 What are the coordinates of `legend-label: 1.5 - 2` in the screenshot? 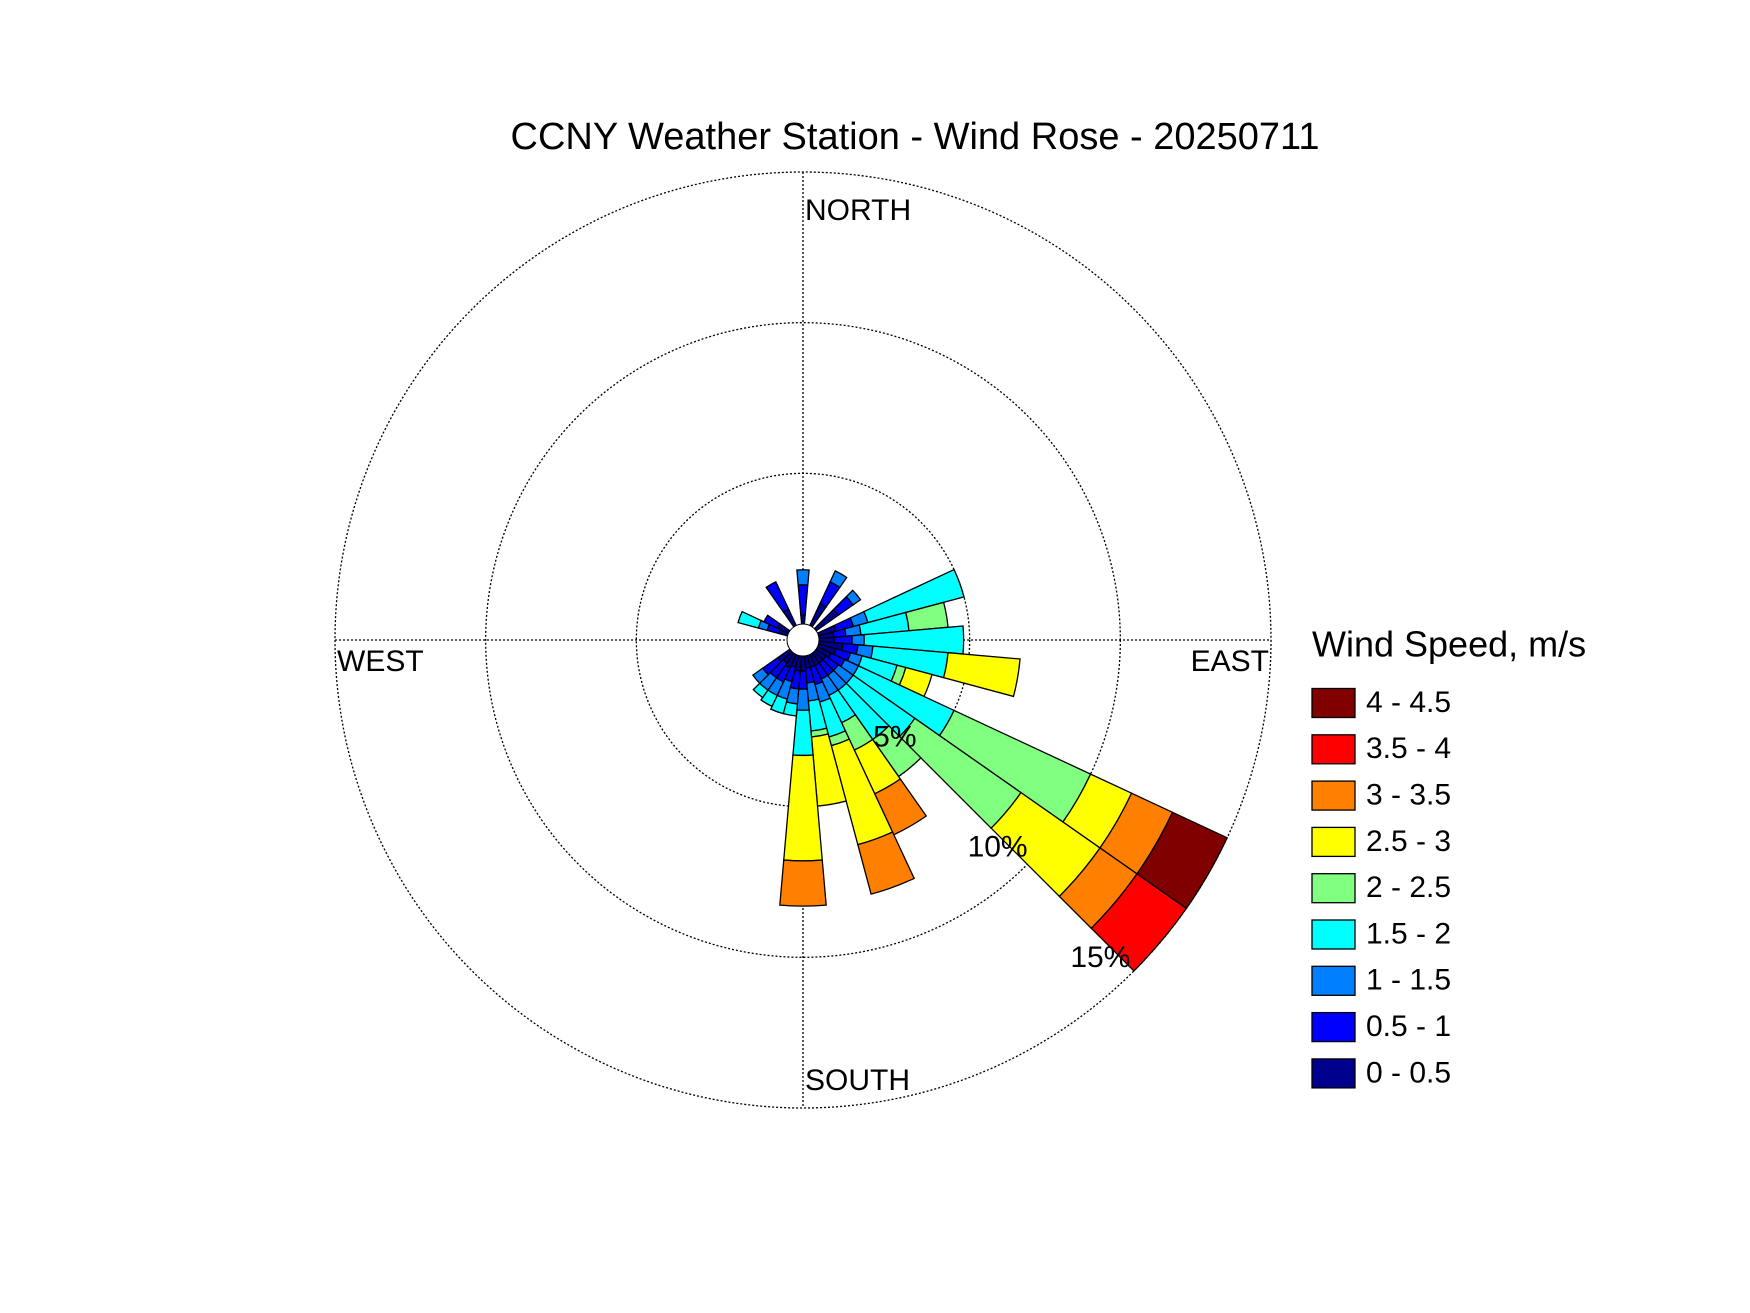 It's located at (1408, 933).